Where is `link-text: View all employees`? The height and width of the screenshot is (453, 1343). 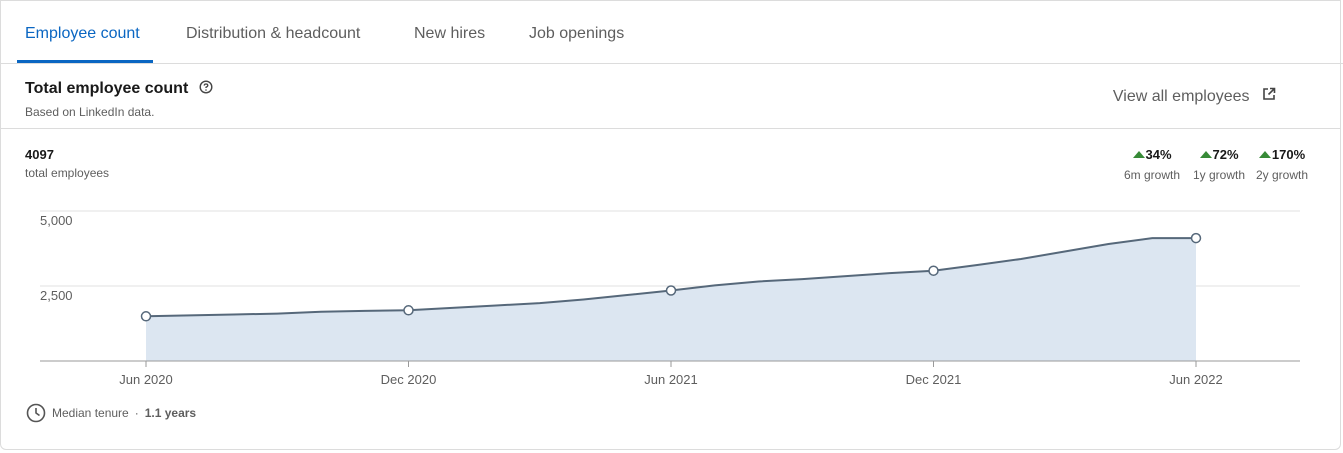 link-text: View all employees is located at coordinates (1181, 96).